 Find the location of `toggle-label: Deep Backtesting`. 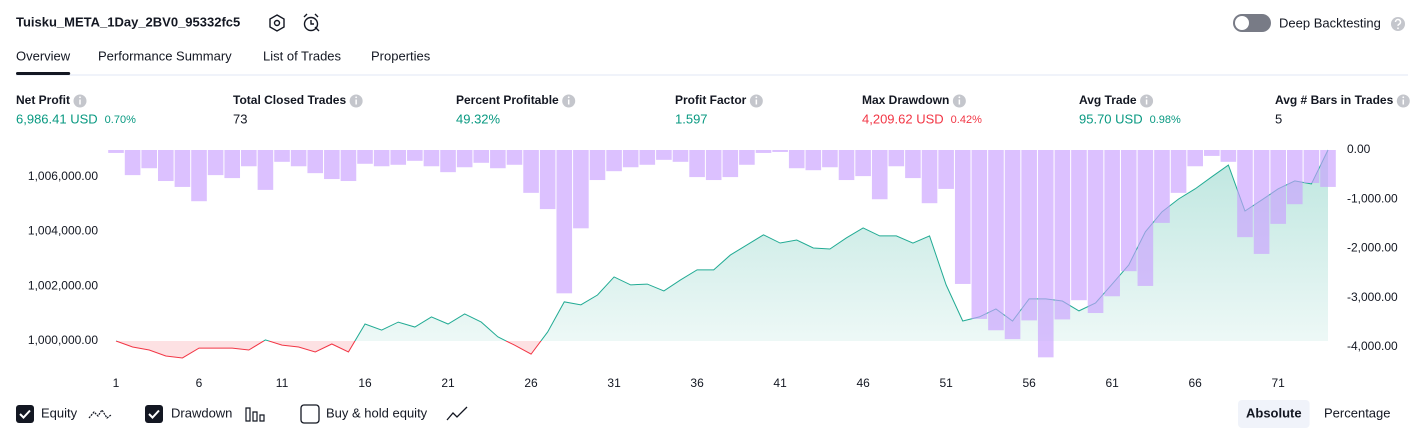

toggle-label: Deep Backtesting is located at coordinates (1330, 22).